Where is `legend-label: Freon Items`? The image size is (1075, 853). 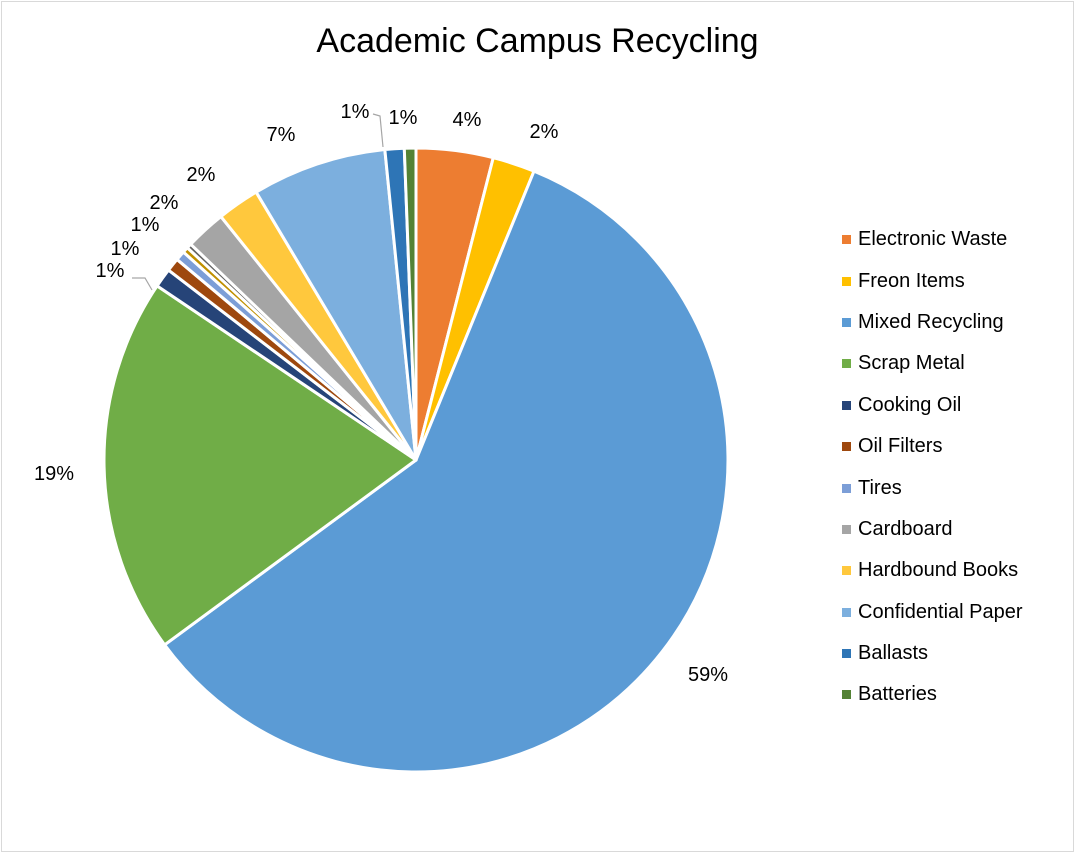 legend-label: Freon Items is located at coordinates (911, 280).